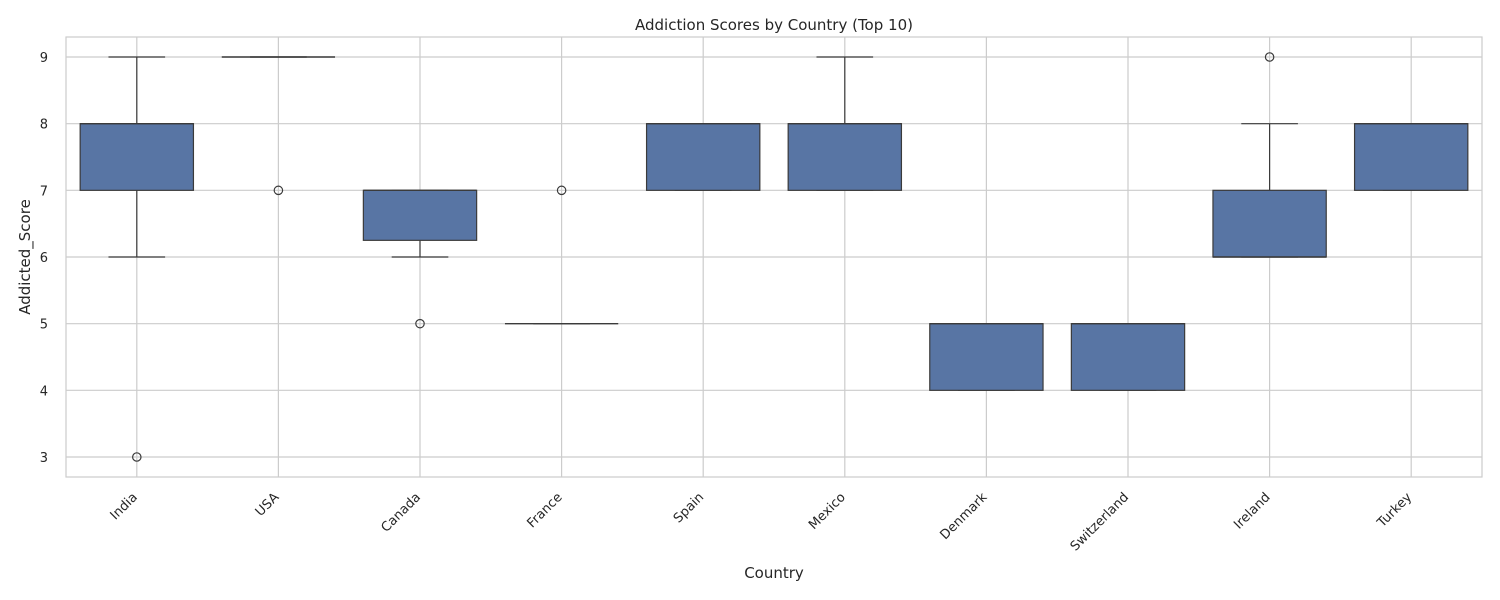 This screenshot has height=600, width=1500. Describe the element at coordinates (278, 126) in the screenshot. I see `box-usa` at that location.